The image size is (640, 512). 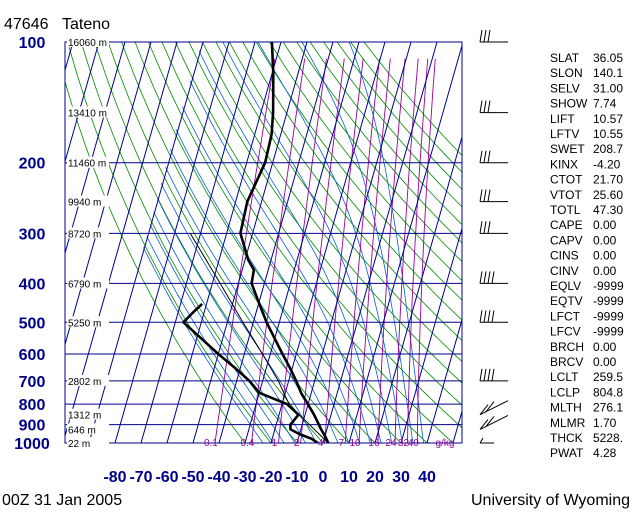 I want to click on height-label: 1312 m, so click(x=84, y=416).